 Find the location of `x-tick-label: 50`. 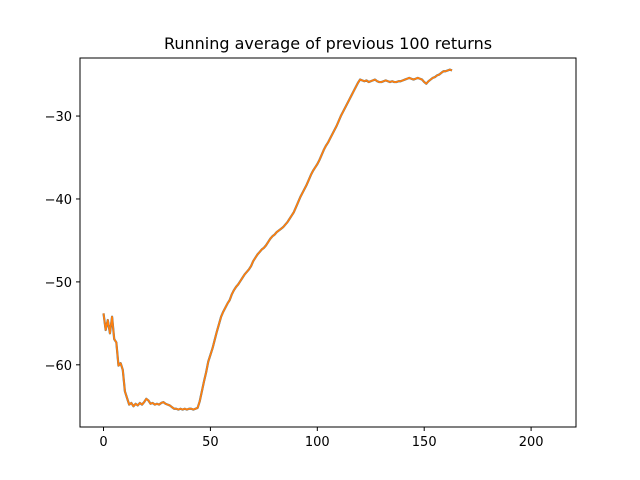

x-tick-label: 50 is located at coordinates (210, 442).